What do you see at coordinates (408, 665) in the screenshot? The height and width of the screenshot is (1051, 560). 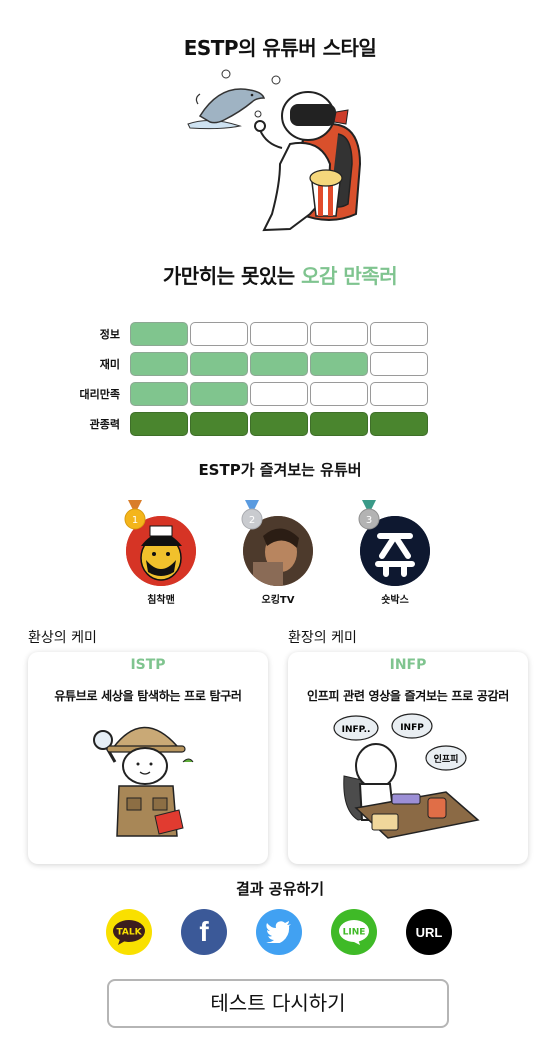 I see `chemistry-type: INFP` at bounding box center [408, 665].